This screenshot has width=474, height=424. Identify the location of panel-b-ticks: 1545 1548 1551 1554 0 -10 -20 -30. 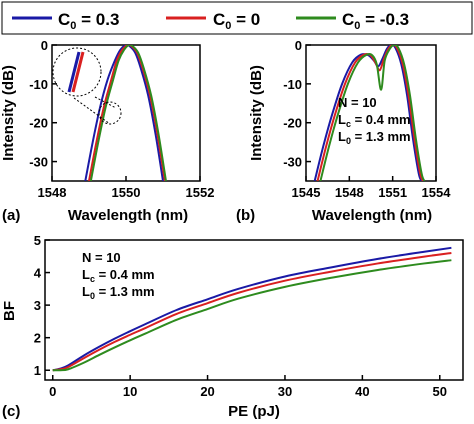
(367, 119).